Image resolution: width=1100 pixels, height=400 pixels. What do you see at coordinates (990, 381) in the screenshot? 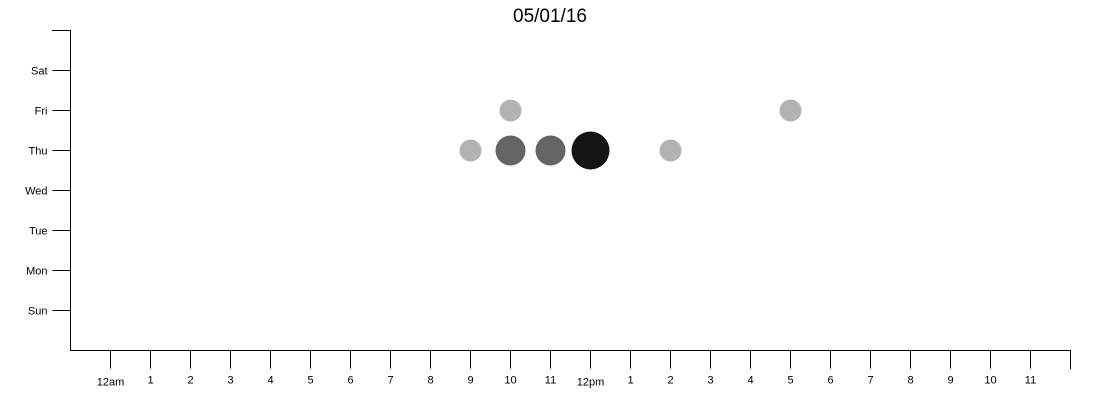
I see `x-tick-label-22: 10` at bounding box center [990, 381].